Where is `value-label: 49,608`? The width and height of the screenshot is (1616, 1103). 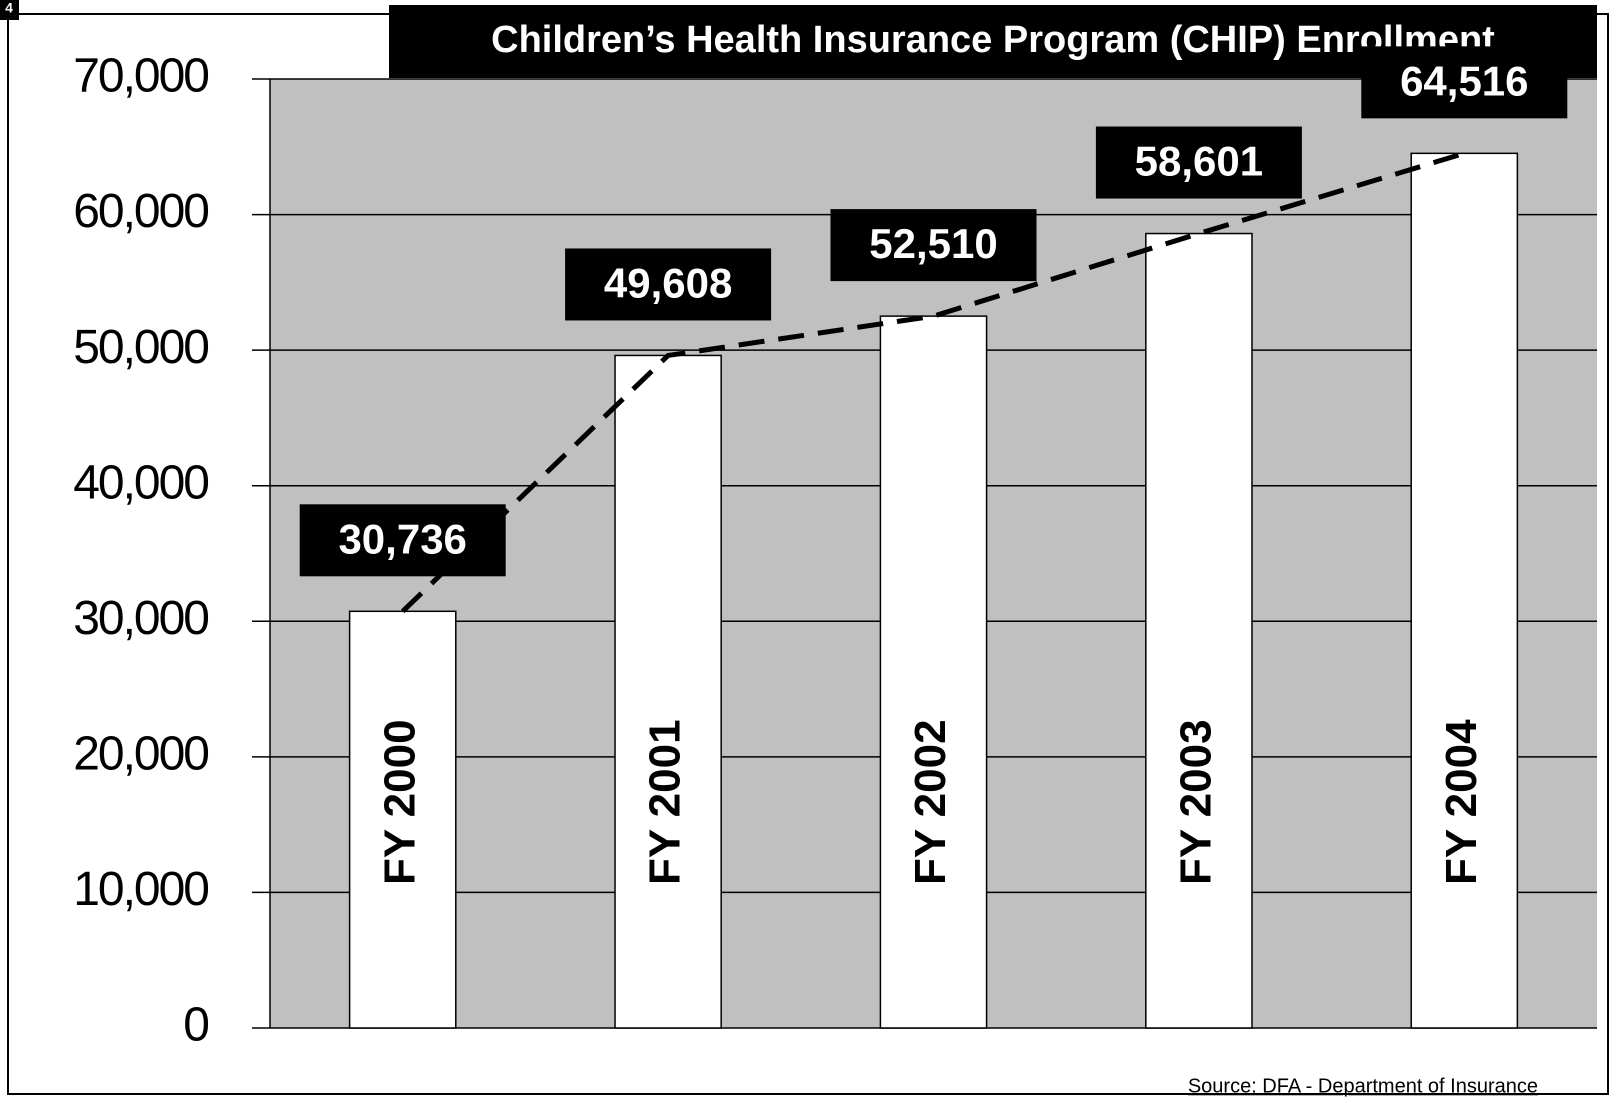
value-label: 49,608 is located at coordinates (668, 283).